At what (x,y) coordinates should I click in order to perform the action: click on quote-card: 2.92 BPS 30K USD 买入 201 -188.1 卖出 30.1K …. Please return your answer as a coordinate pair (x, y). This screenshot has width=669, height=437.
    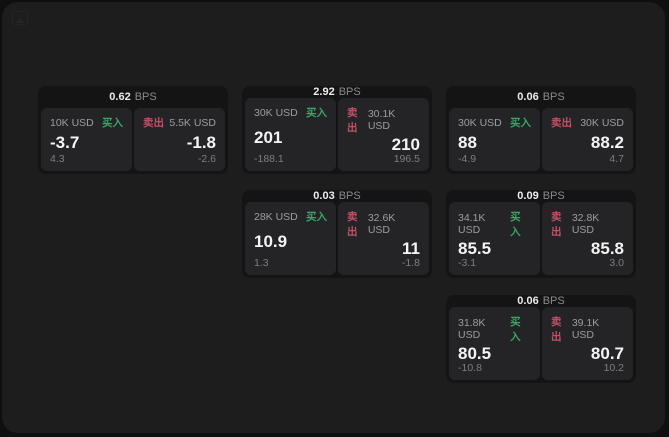
    Looking at the image, I should click on (337, 130).